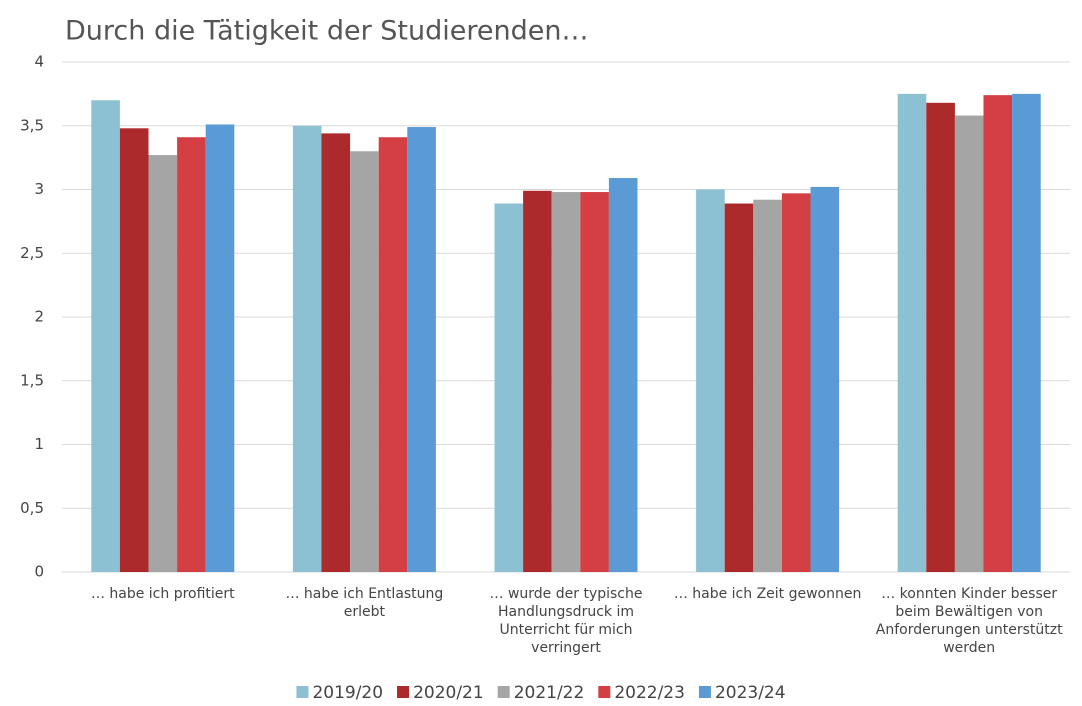 The image size is (1082, 706). I want to click on legend-label: 2019/20, so click(347, 693).